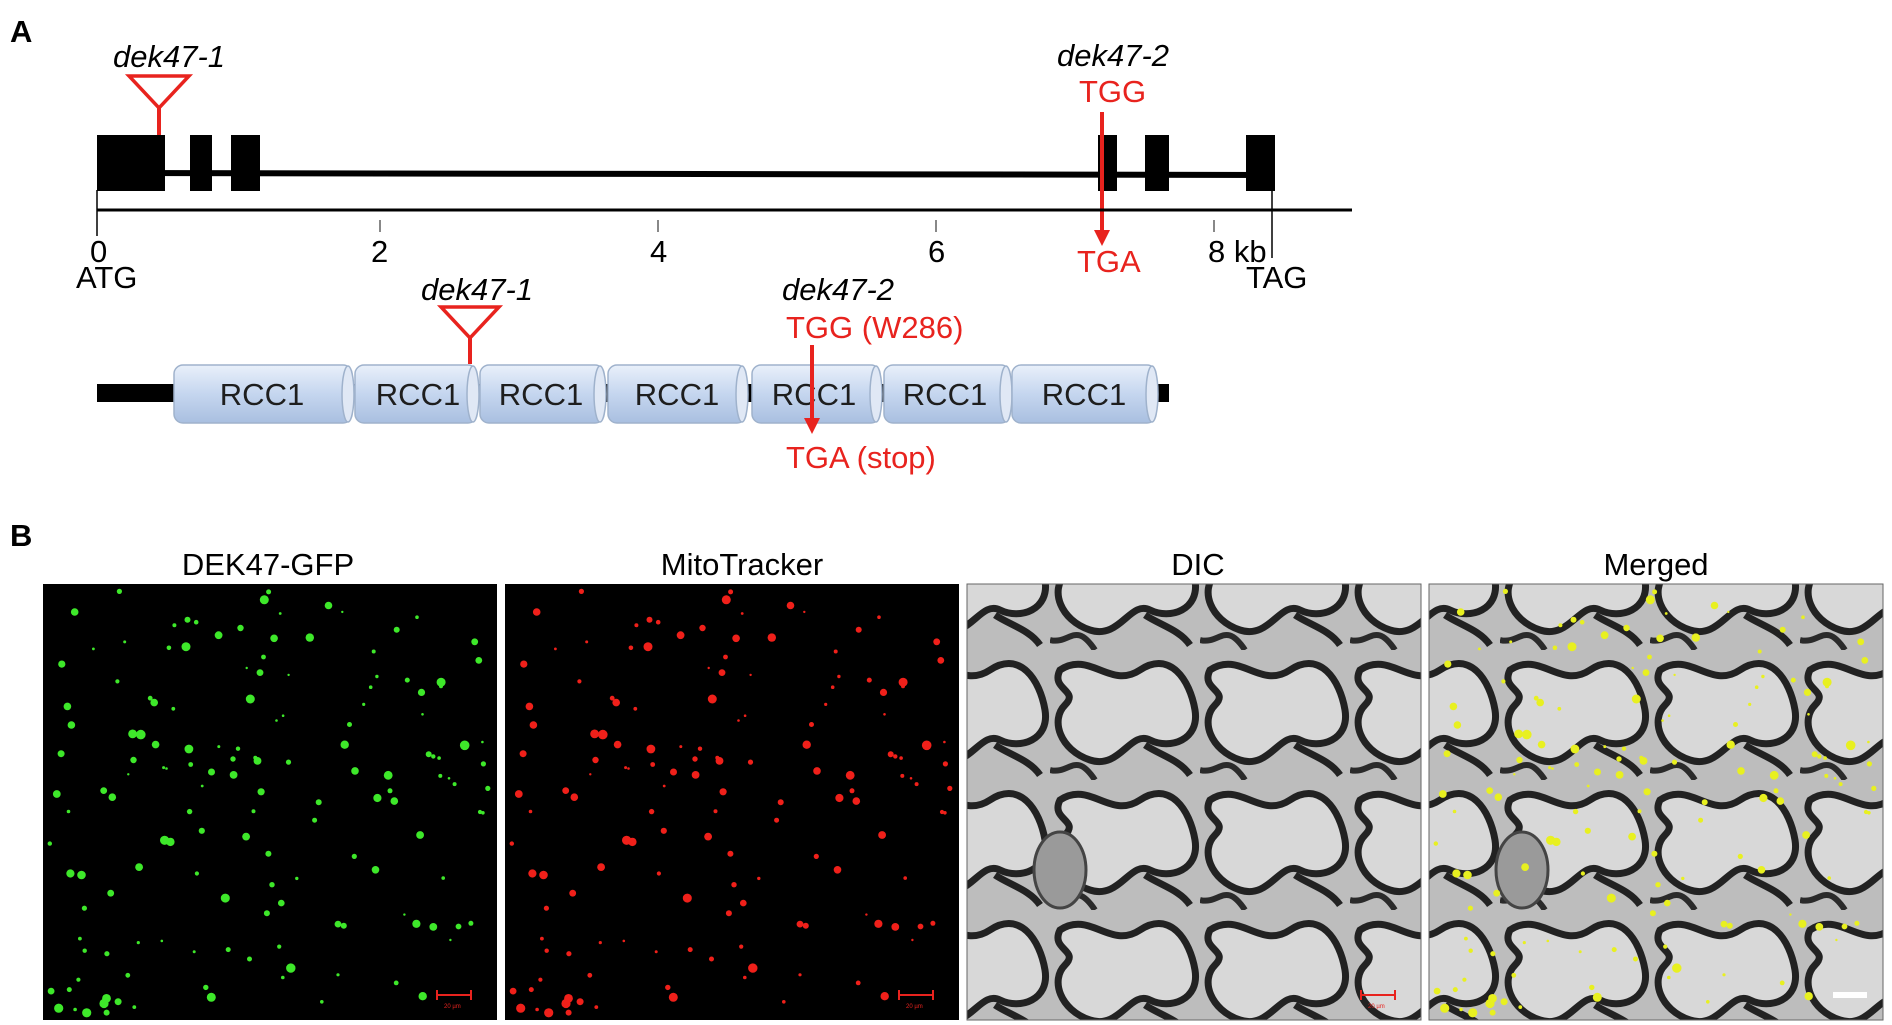  I want to click on rcc1-label-3: RCC1, so click(541, 394).